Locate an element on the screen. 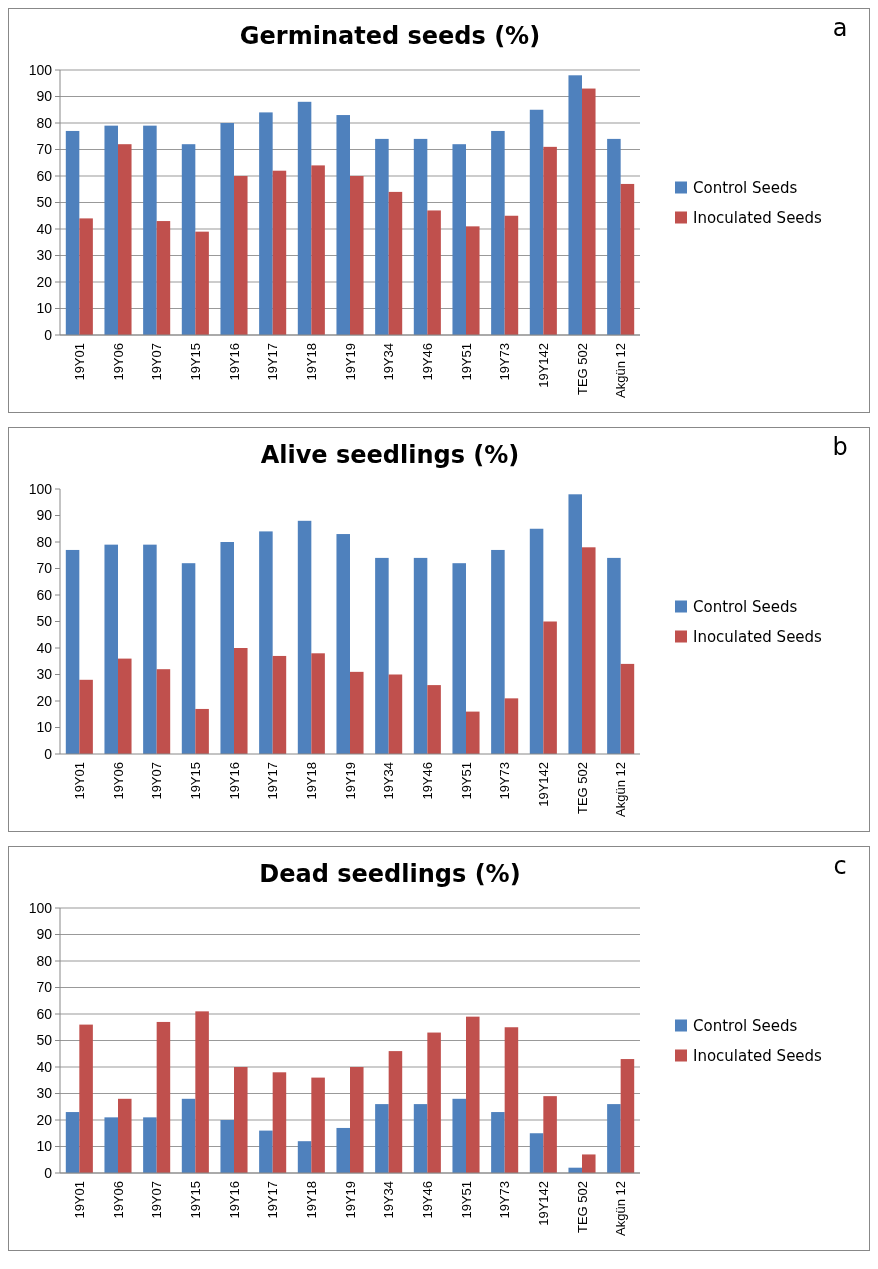 The width and height of the screenshot is (878, 1269). x-tick-label: 19Y06 is located at coordinates (118, 781).